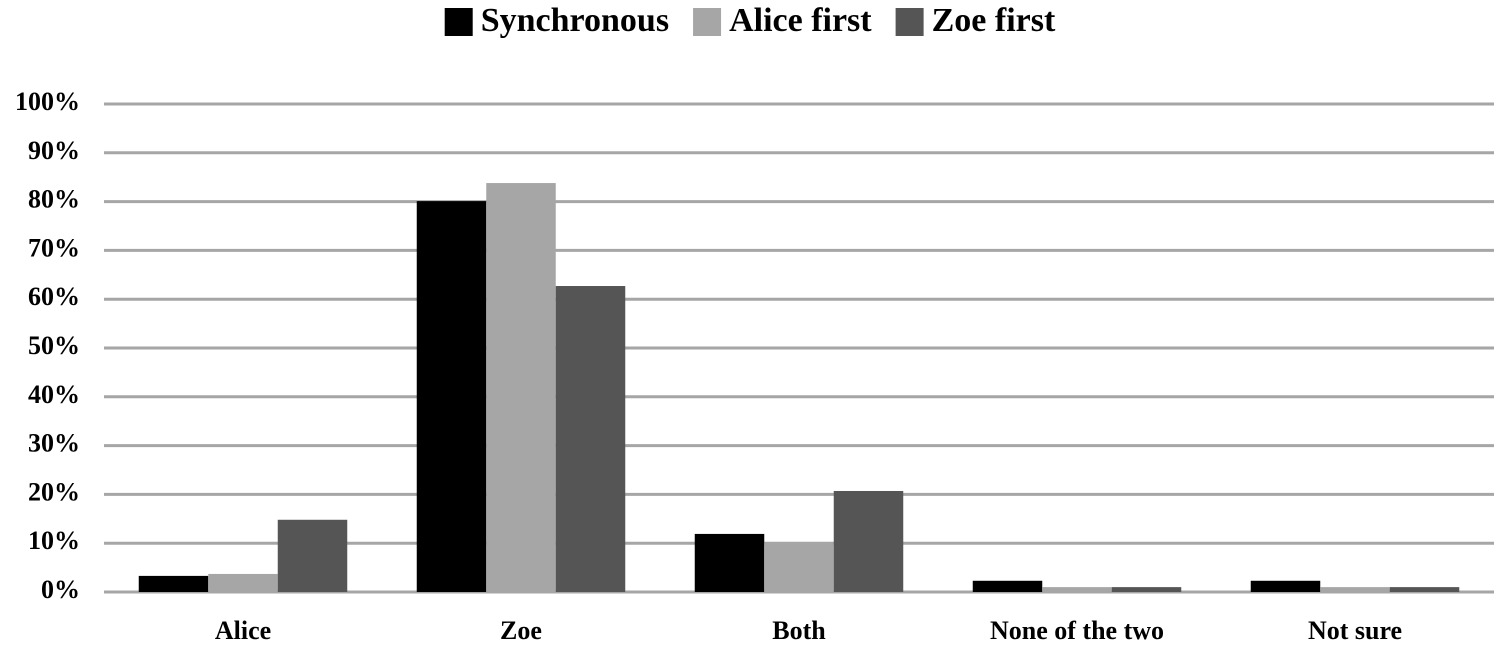 This screenshot has width=1500, height=649. I want to click on y-tick-label: 40%, so click(54, 394).